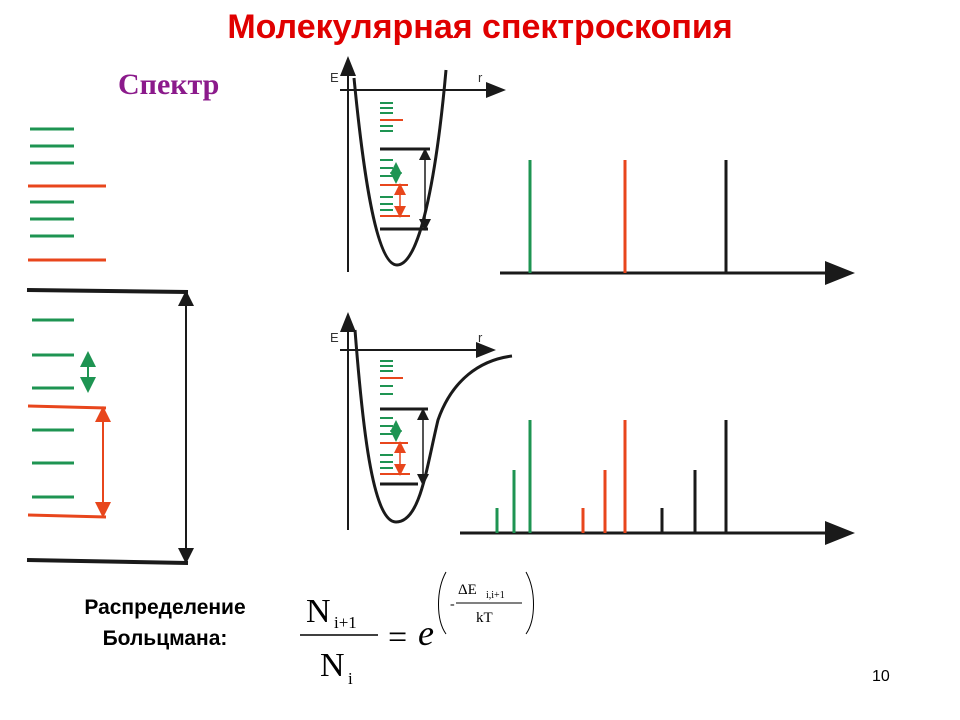 This screenshot has height=720, width=960. What do you see at coordinates (53, 408) in the screenshot?
I see `lower-rotational-levels` at bounding box center [53, 408].